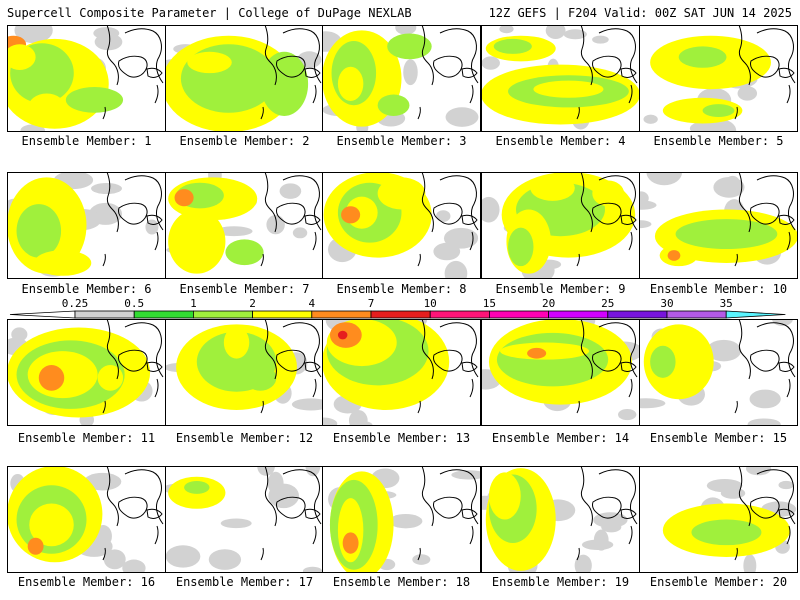 The width and height of the screenshot is (800, 600). What do you see at coordinates (560, 438) in the screenshot?
I see `ensemble-member-label: Ensemble Member: 14` at bounding box center [560, 438].